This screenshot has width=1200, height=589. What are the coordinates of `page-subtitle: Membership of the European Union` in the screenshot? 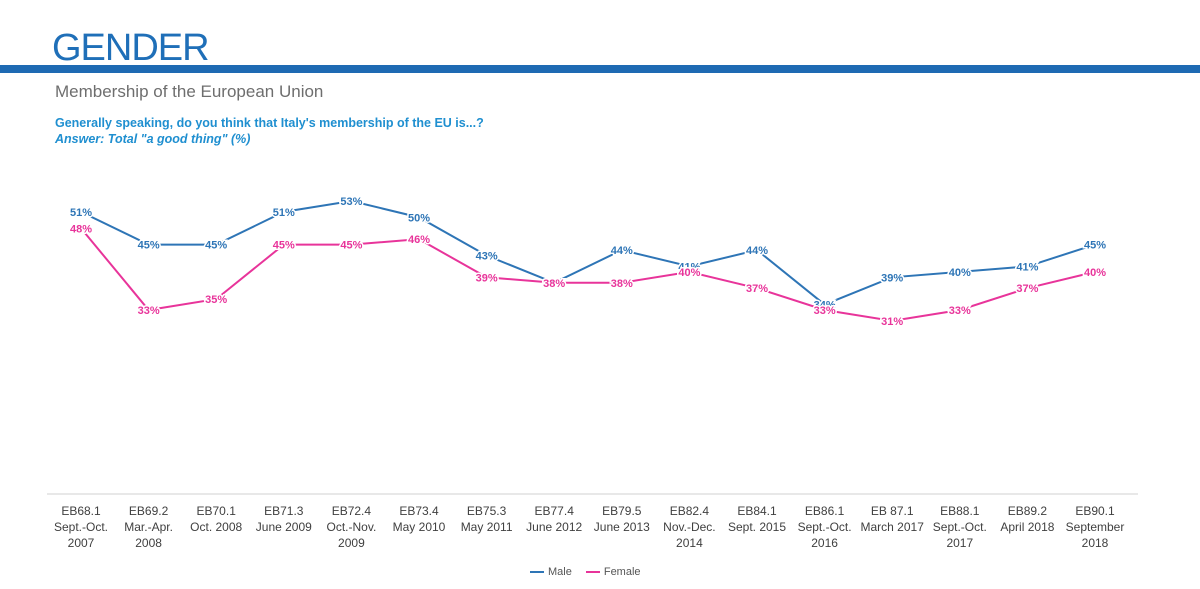 It's located at (189, 91).